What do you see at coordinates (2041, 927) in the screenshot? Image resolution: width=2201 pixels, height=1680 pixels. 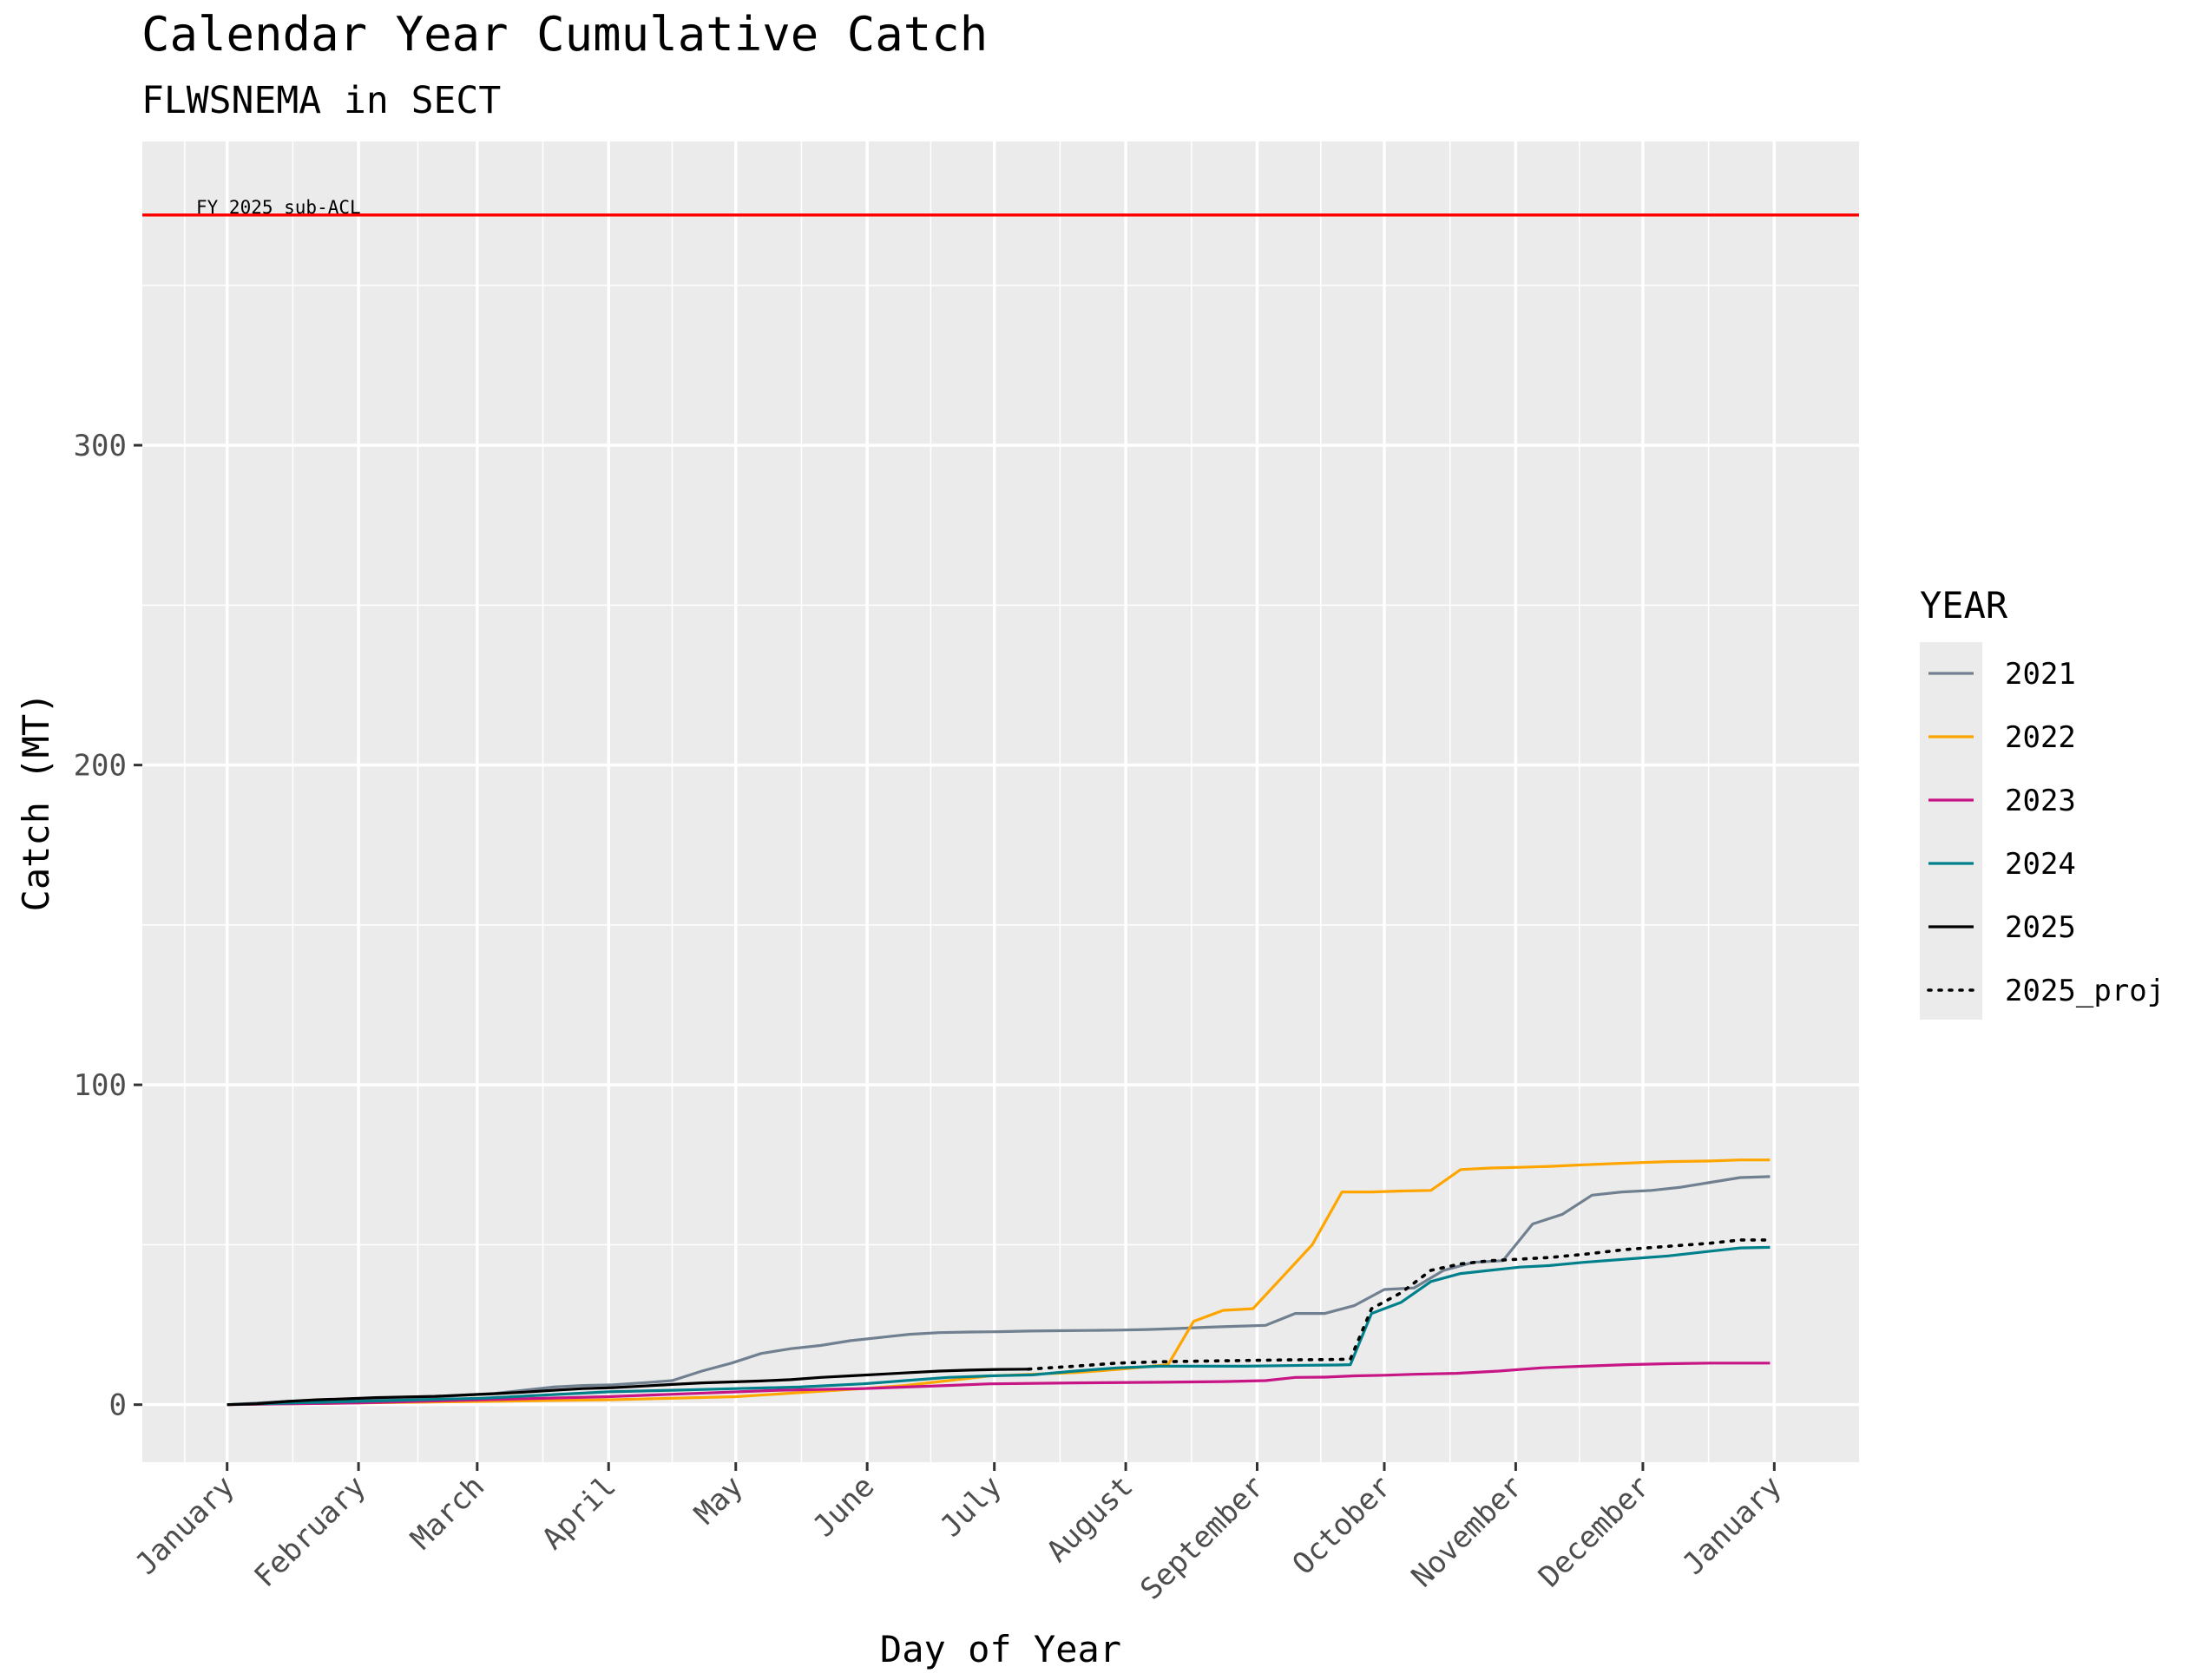 I see `legend-label-2025: 2025` at bounding box center [2041, 927].